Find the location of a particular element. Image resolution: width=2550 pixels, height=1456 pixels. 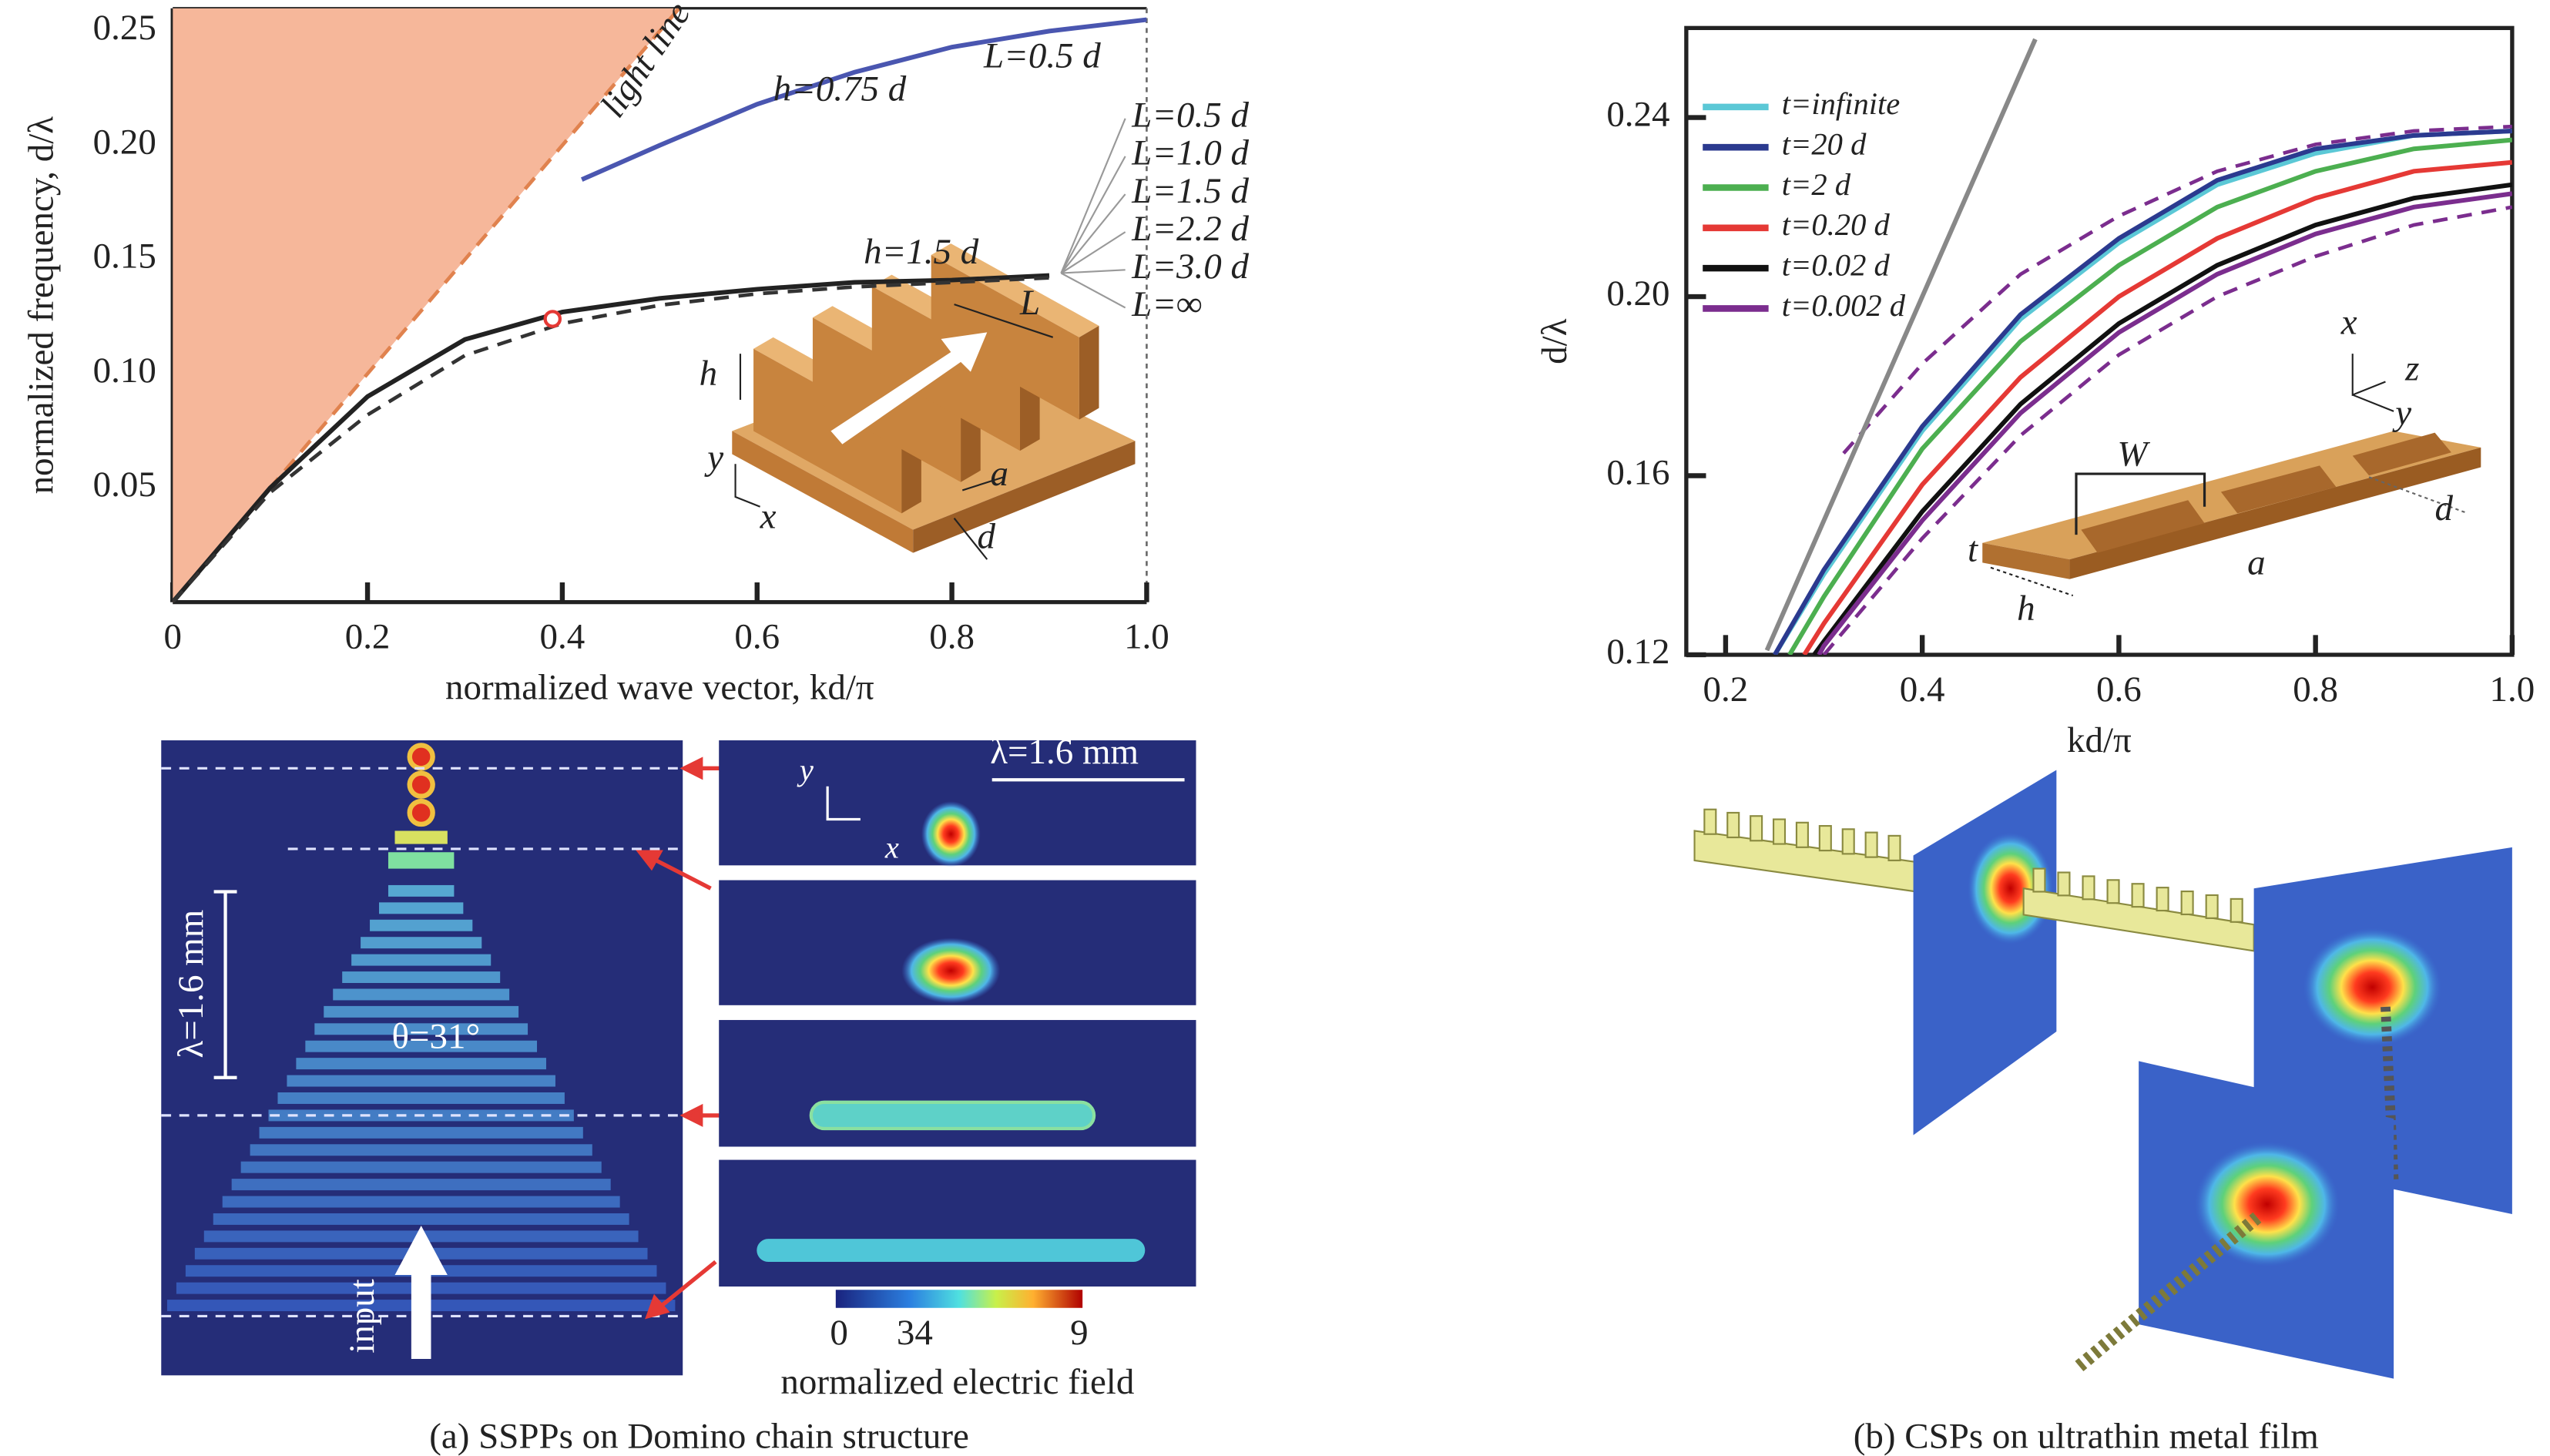

red-arrows is located at coordinates (683, 1038).